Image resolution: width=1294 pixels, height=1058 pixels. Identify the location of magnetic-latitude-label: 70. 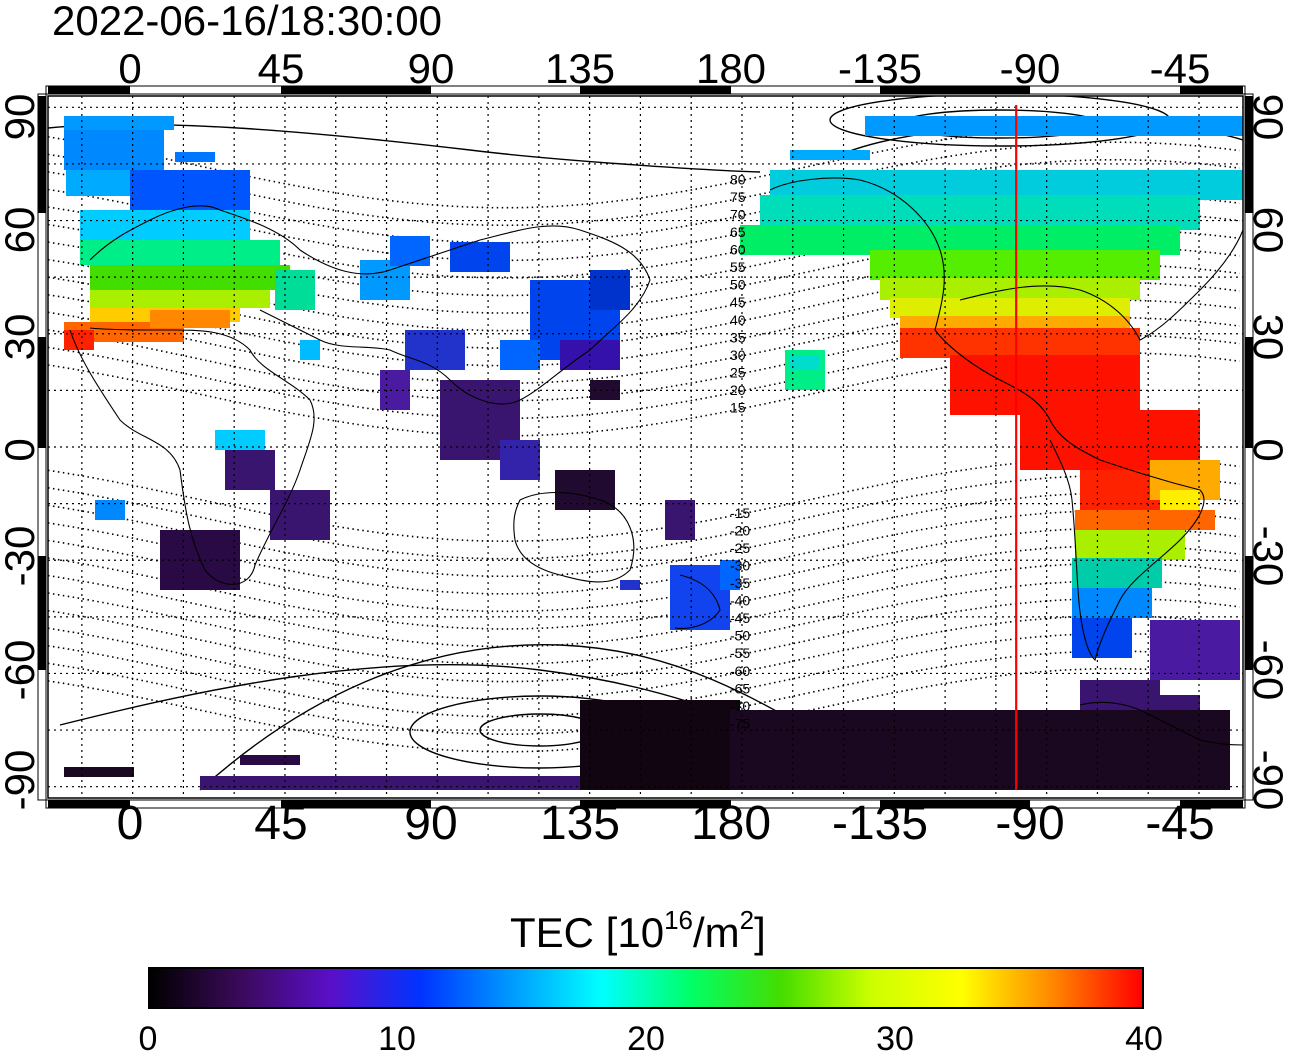
(738, 214).